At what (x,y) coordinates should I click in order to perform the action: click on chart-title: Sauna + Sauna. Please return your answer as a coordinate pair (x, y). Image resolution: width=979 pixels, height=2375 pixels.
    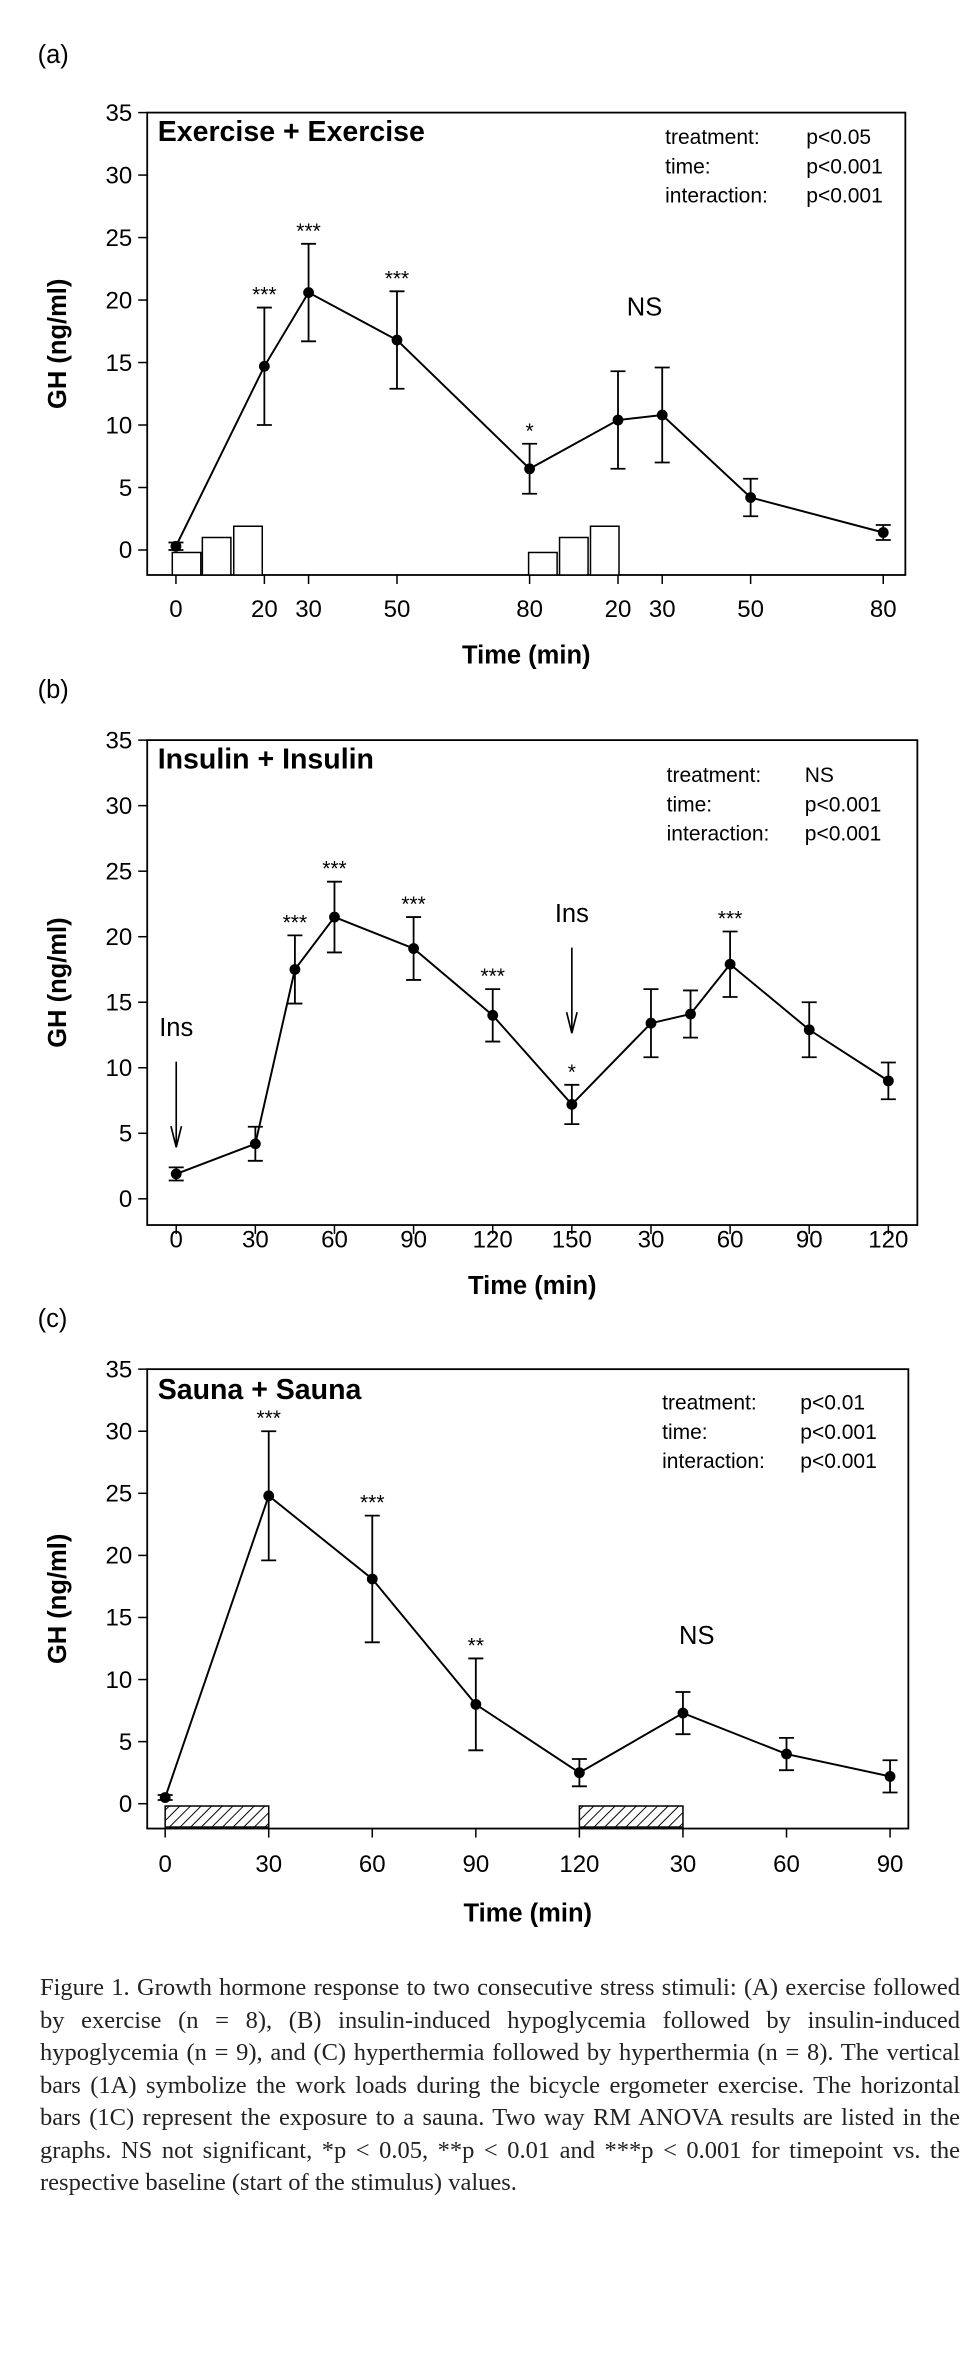
    Looking at the image, I should click on (260, 1390).